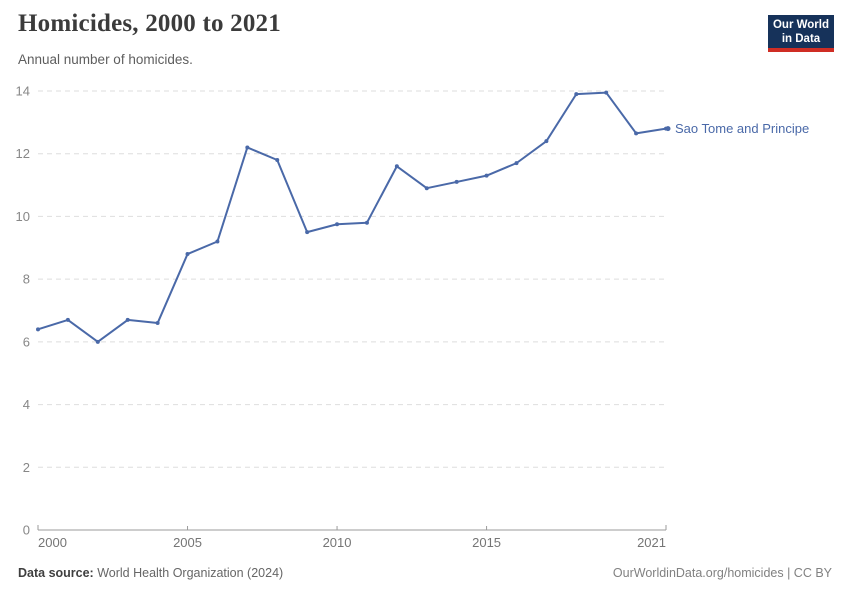 The width and height of the screenshot is (850, 600). Describe the element at coordinates (187, 542) in the screenshot. I see `x-tick-label: 2005` at that location.